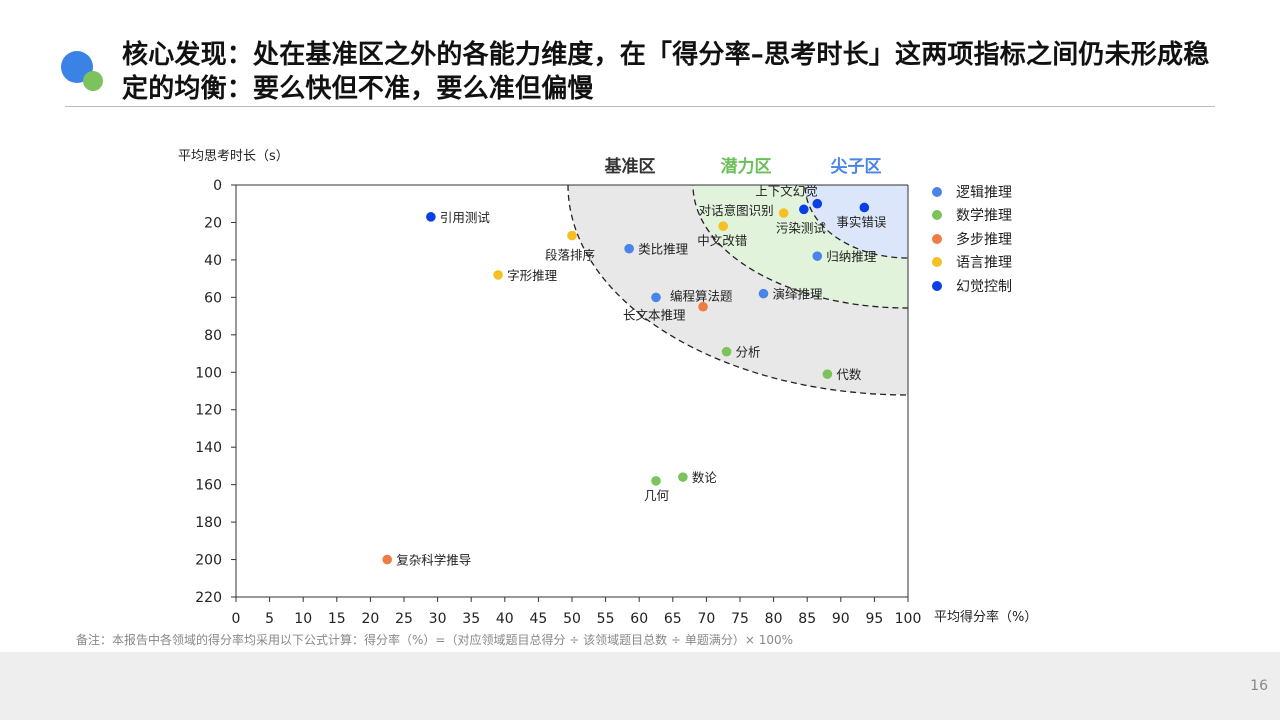  I want to click on y-tick-label: 40, so click(213, 261).